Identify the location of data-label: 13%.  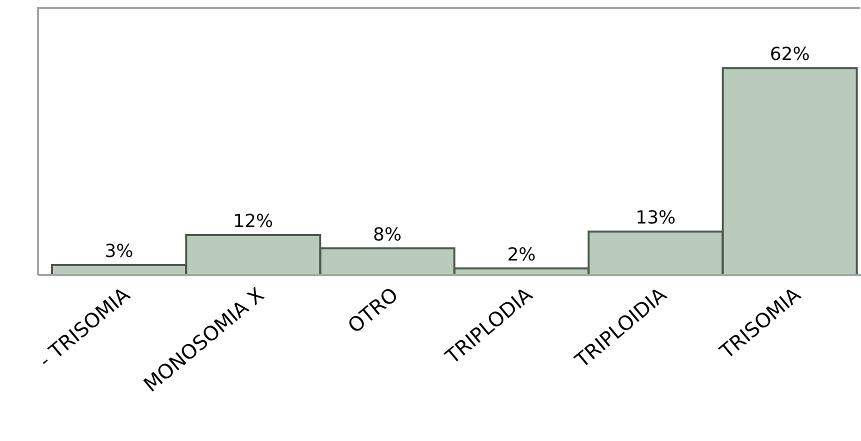
(656, 218).